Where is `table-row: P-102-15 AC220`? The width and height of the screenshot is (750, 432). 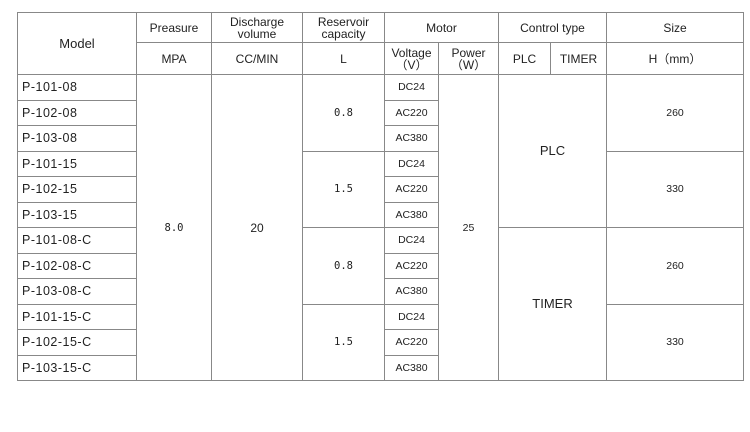
table-row: P-102-15 AC220 is located at coordinates (380, 189).